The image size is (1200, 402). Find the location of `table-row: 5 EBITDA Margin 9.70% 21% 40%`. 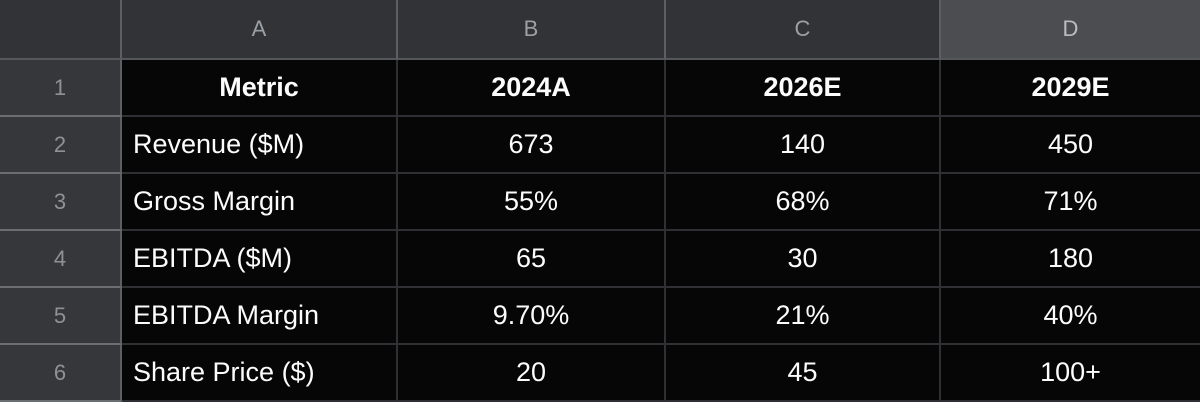

table-row: 5 EBITDA Margin 9.70% 21% 40% is located at coordinates (600, 316).